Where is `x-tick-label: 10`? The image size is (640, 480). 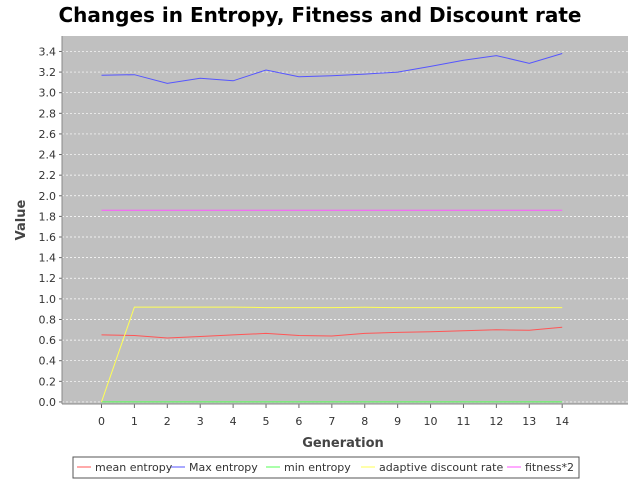 x-tick-label: 10 is located at coordinates (431, 421).